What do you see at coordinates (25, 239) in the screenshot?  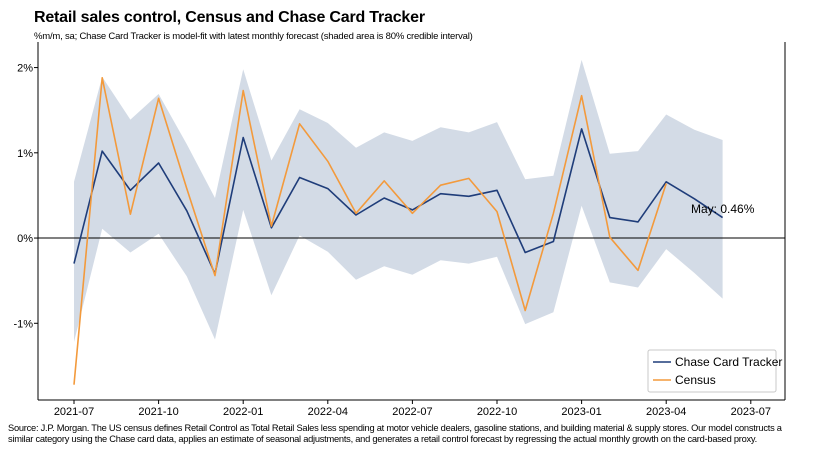 I see `y-tick-label: 0%` at bounding box center [25, 239].